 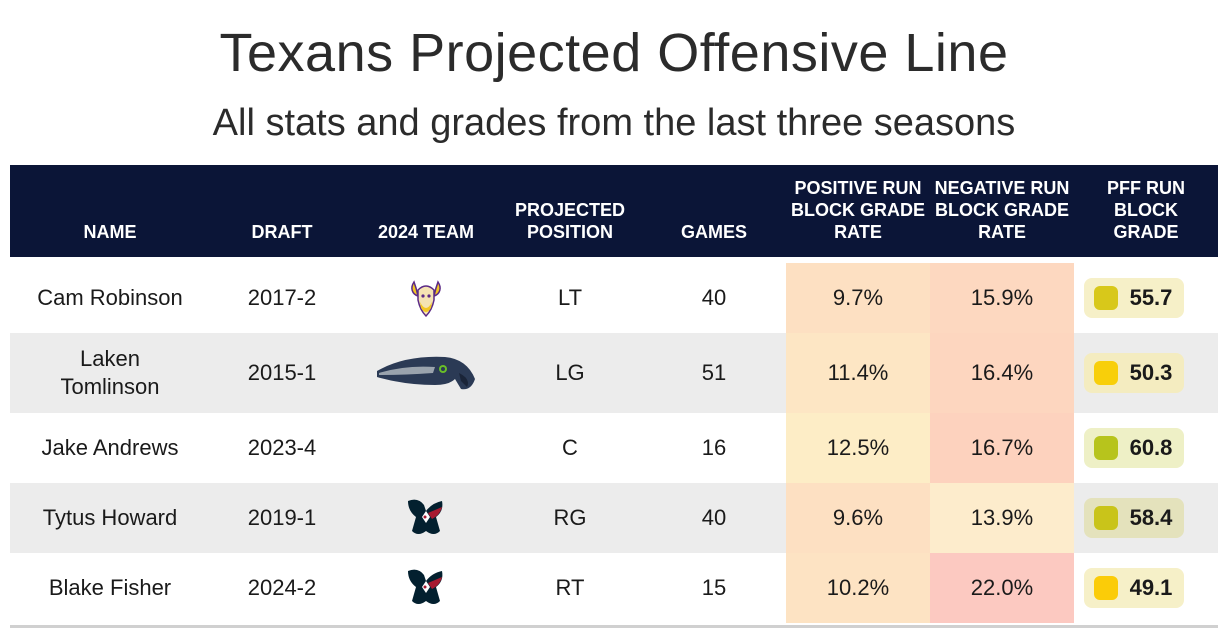 I want to click on games-count: 51, so click(x=714, y=372).